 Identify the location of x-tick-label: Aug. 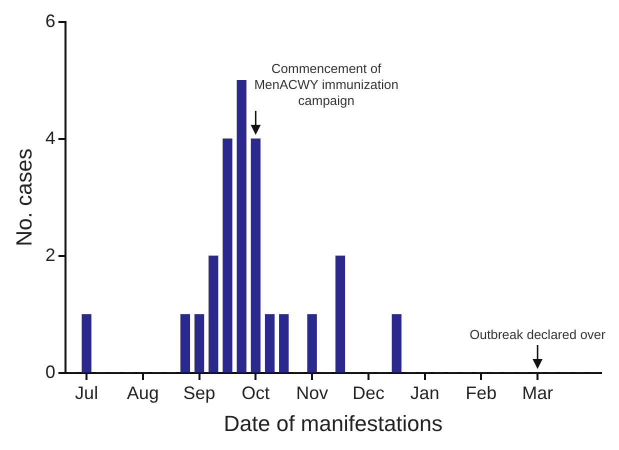
(142, 392).